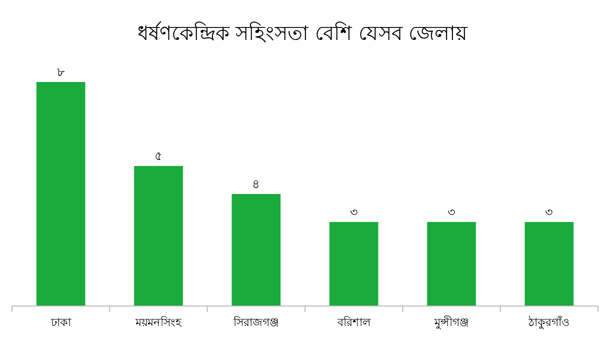 This screenshot has width=605, height=340. I want to click on chart-title: ধর্ষণকেন্দ্রিক সহিংসতা বেশি যেসব জেলায়, so click(303, 33).